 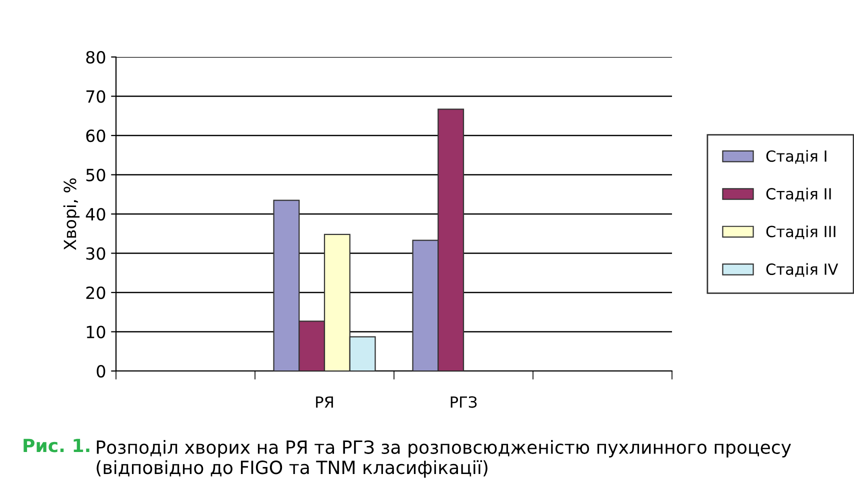 I want to click on text: Рис. 1., so click(x=57, y=445).